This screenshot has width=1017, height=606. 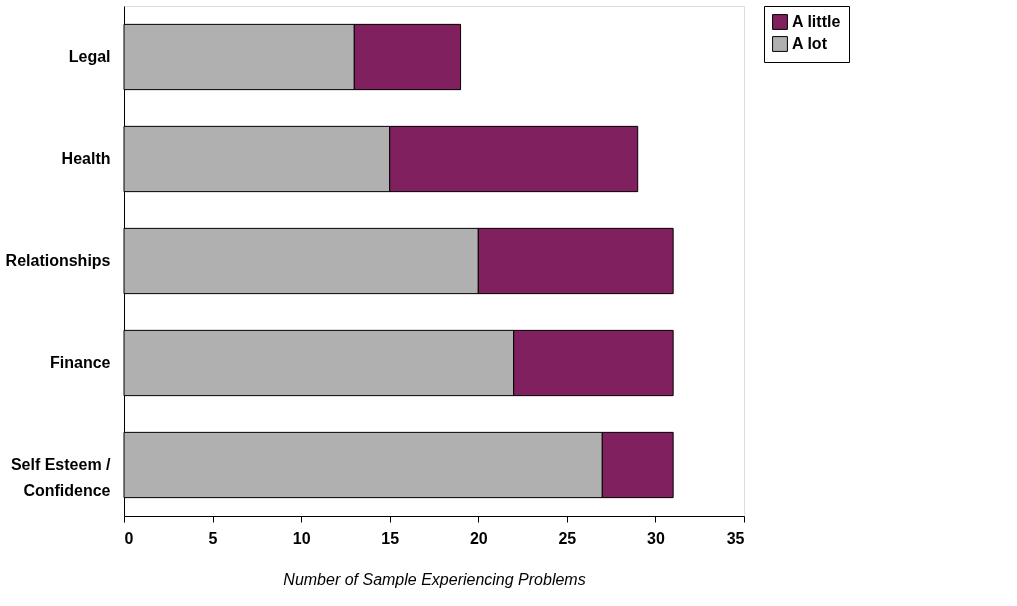 What do you see at coordinates (86, 158) in the screenshot?
I see `y-tick-label: Health` at bounding box center [86, 158].